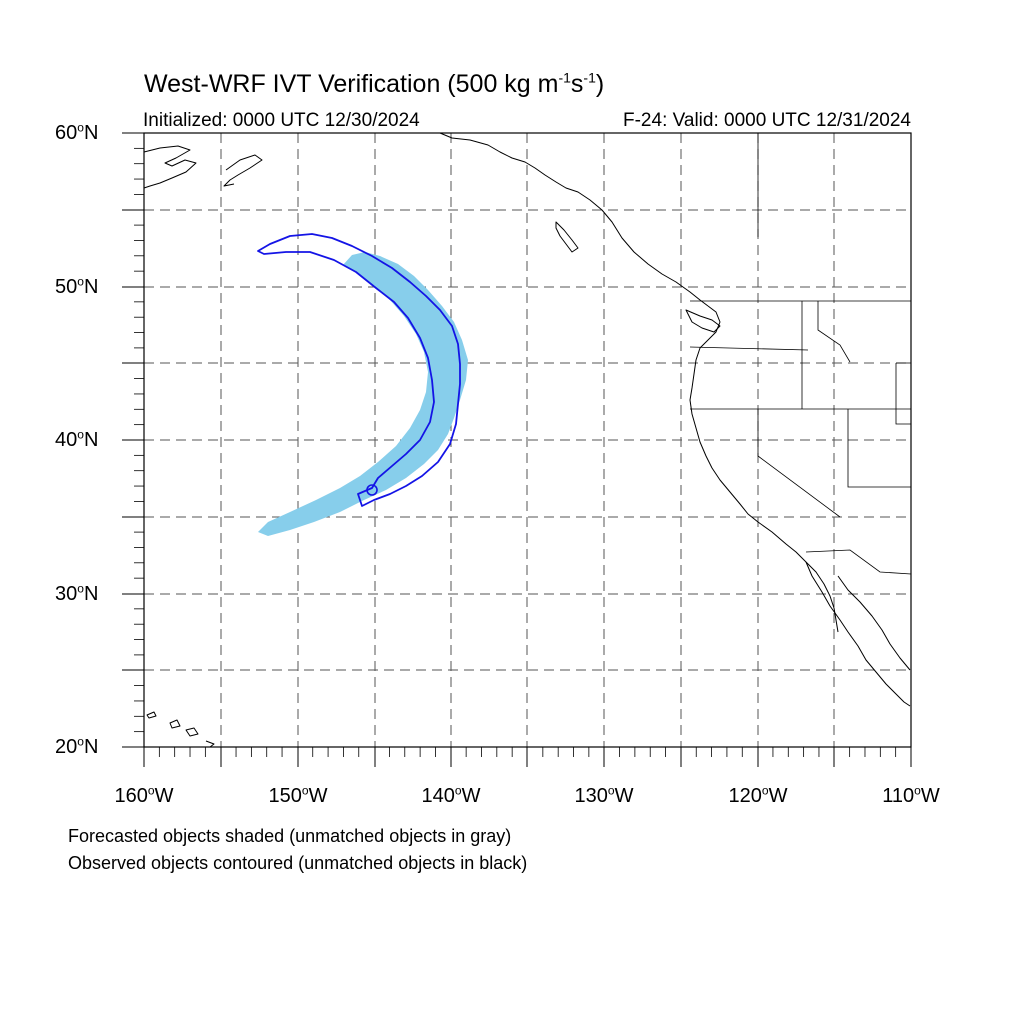 Image resolution: width=1024 pixels, height=1024 pixels. Describe the element at coordinates (758, 795) in the screenshot. I see `lon-label-120: 120oW` at that location.